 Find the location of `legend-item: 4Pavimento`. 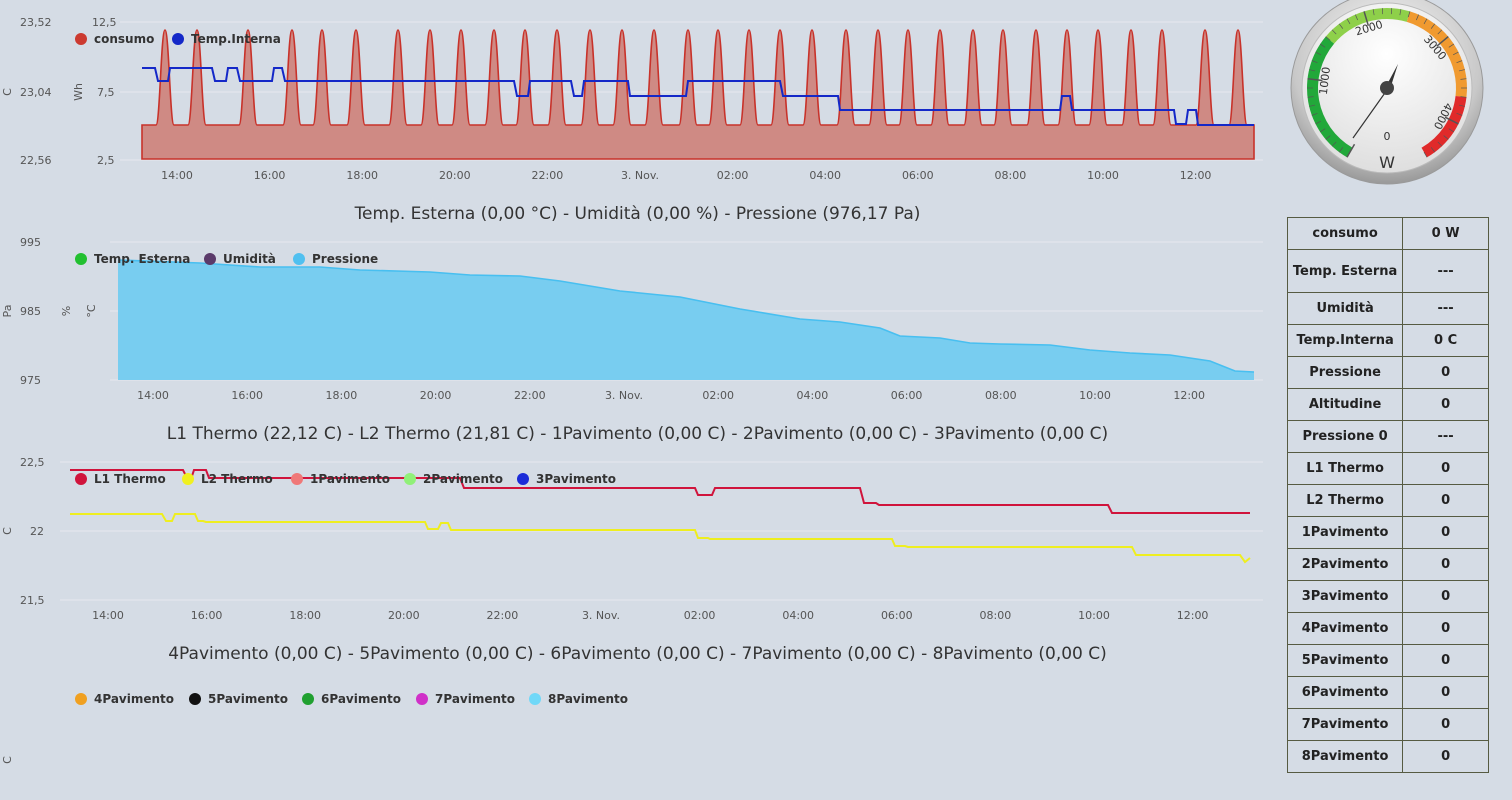

legend-item: 4Pavimento is located at coordinates (124, 699).